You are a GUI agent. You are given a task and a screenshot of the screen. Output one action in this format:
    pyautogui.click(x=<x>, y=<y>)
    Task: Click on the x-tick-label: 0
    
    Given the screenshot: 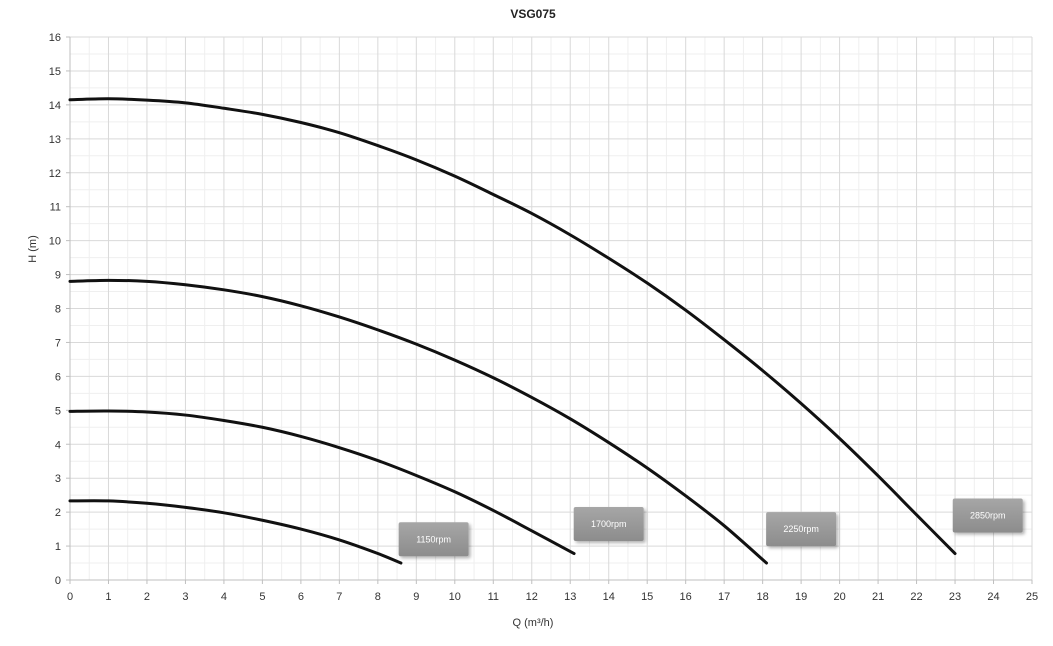 What is the action you would take?
    pyautogui.click(x=70, y=597)
    